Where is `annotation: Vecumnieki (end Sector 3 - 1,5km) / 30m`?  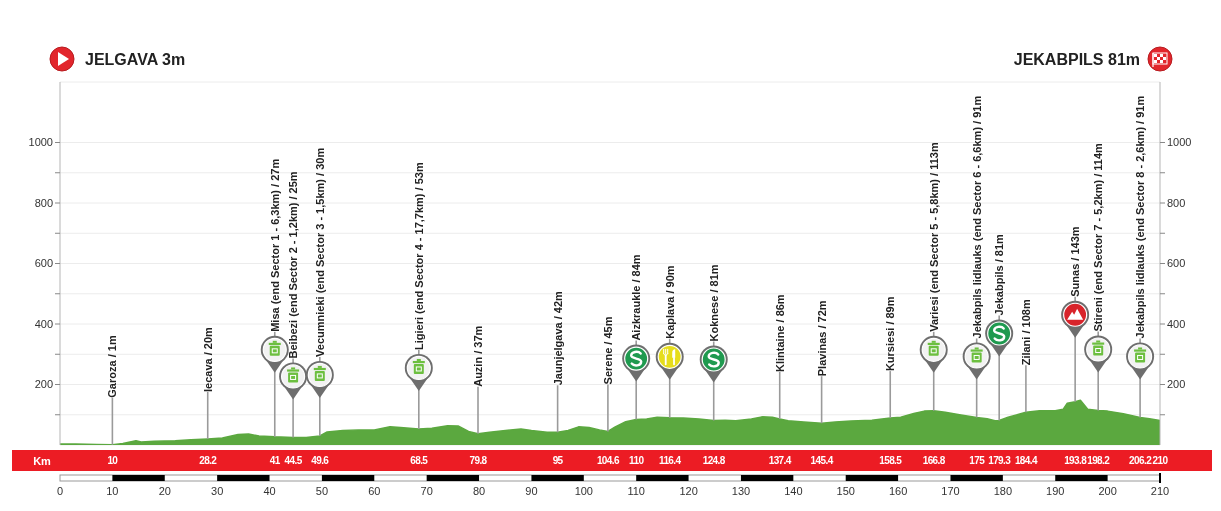
annotation: Vecumnieki (end Sector 3 - 1,5km) / 30m is located at coordinates (319, 252).